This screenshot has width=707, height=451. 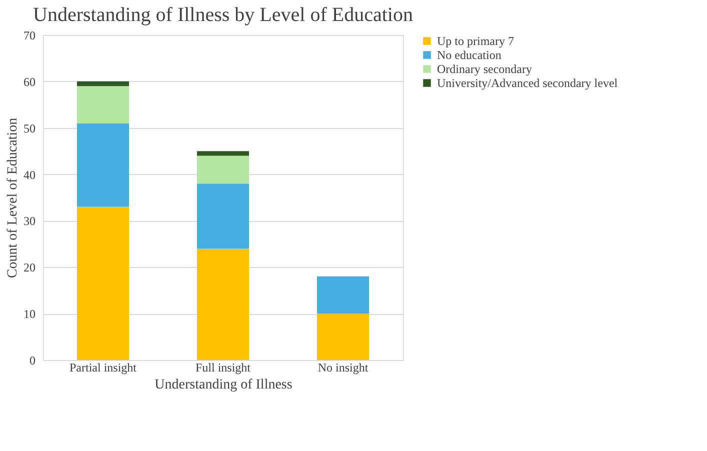 What do you see at coordinates (527, 83) in the screenshot?
I see `legend-label: University/Advanced secondary level` at bounding box center [527, 83].